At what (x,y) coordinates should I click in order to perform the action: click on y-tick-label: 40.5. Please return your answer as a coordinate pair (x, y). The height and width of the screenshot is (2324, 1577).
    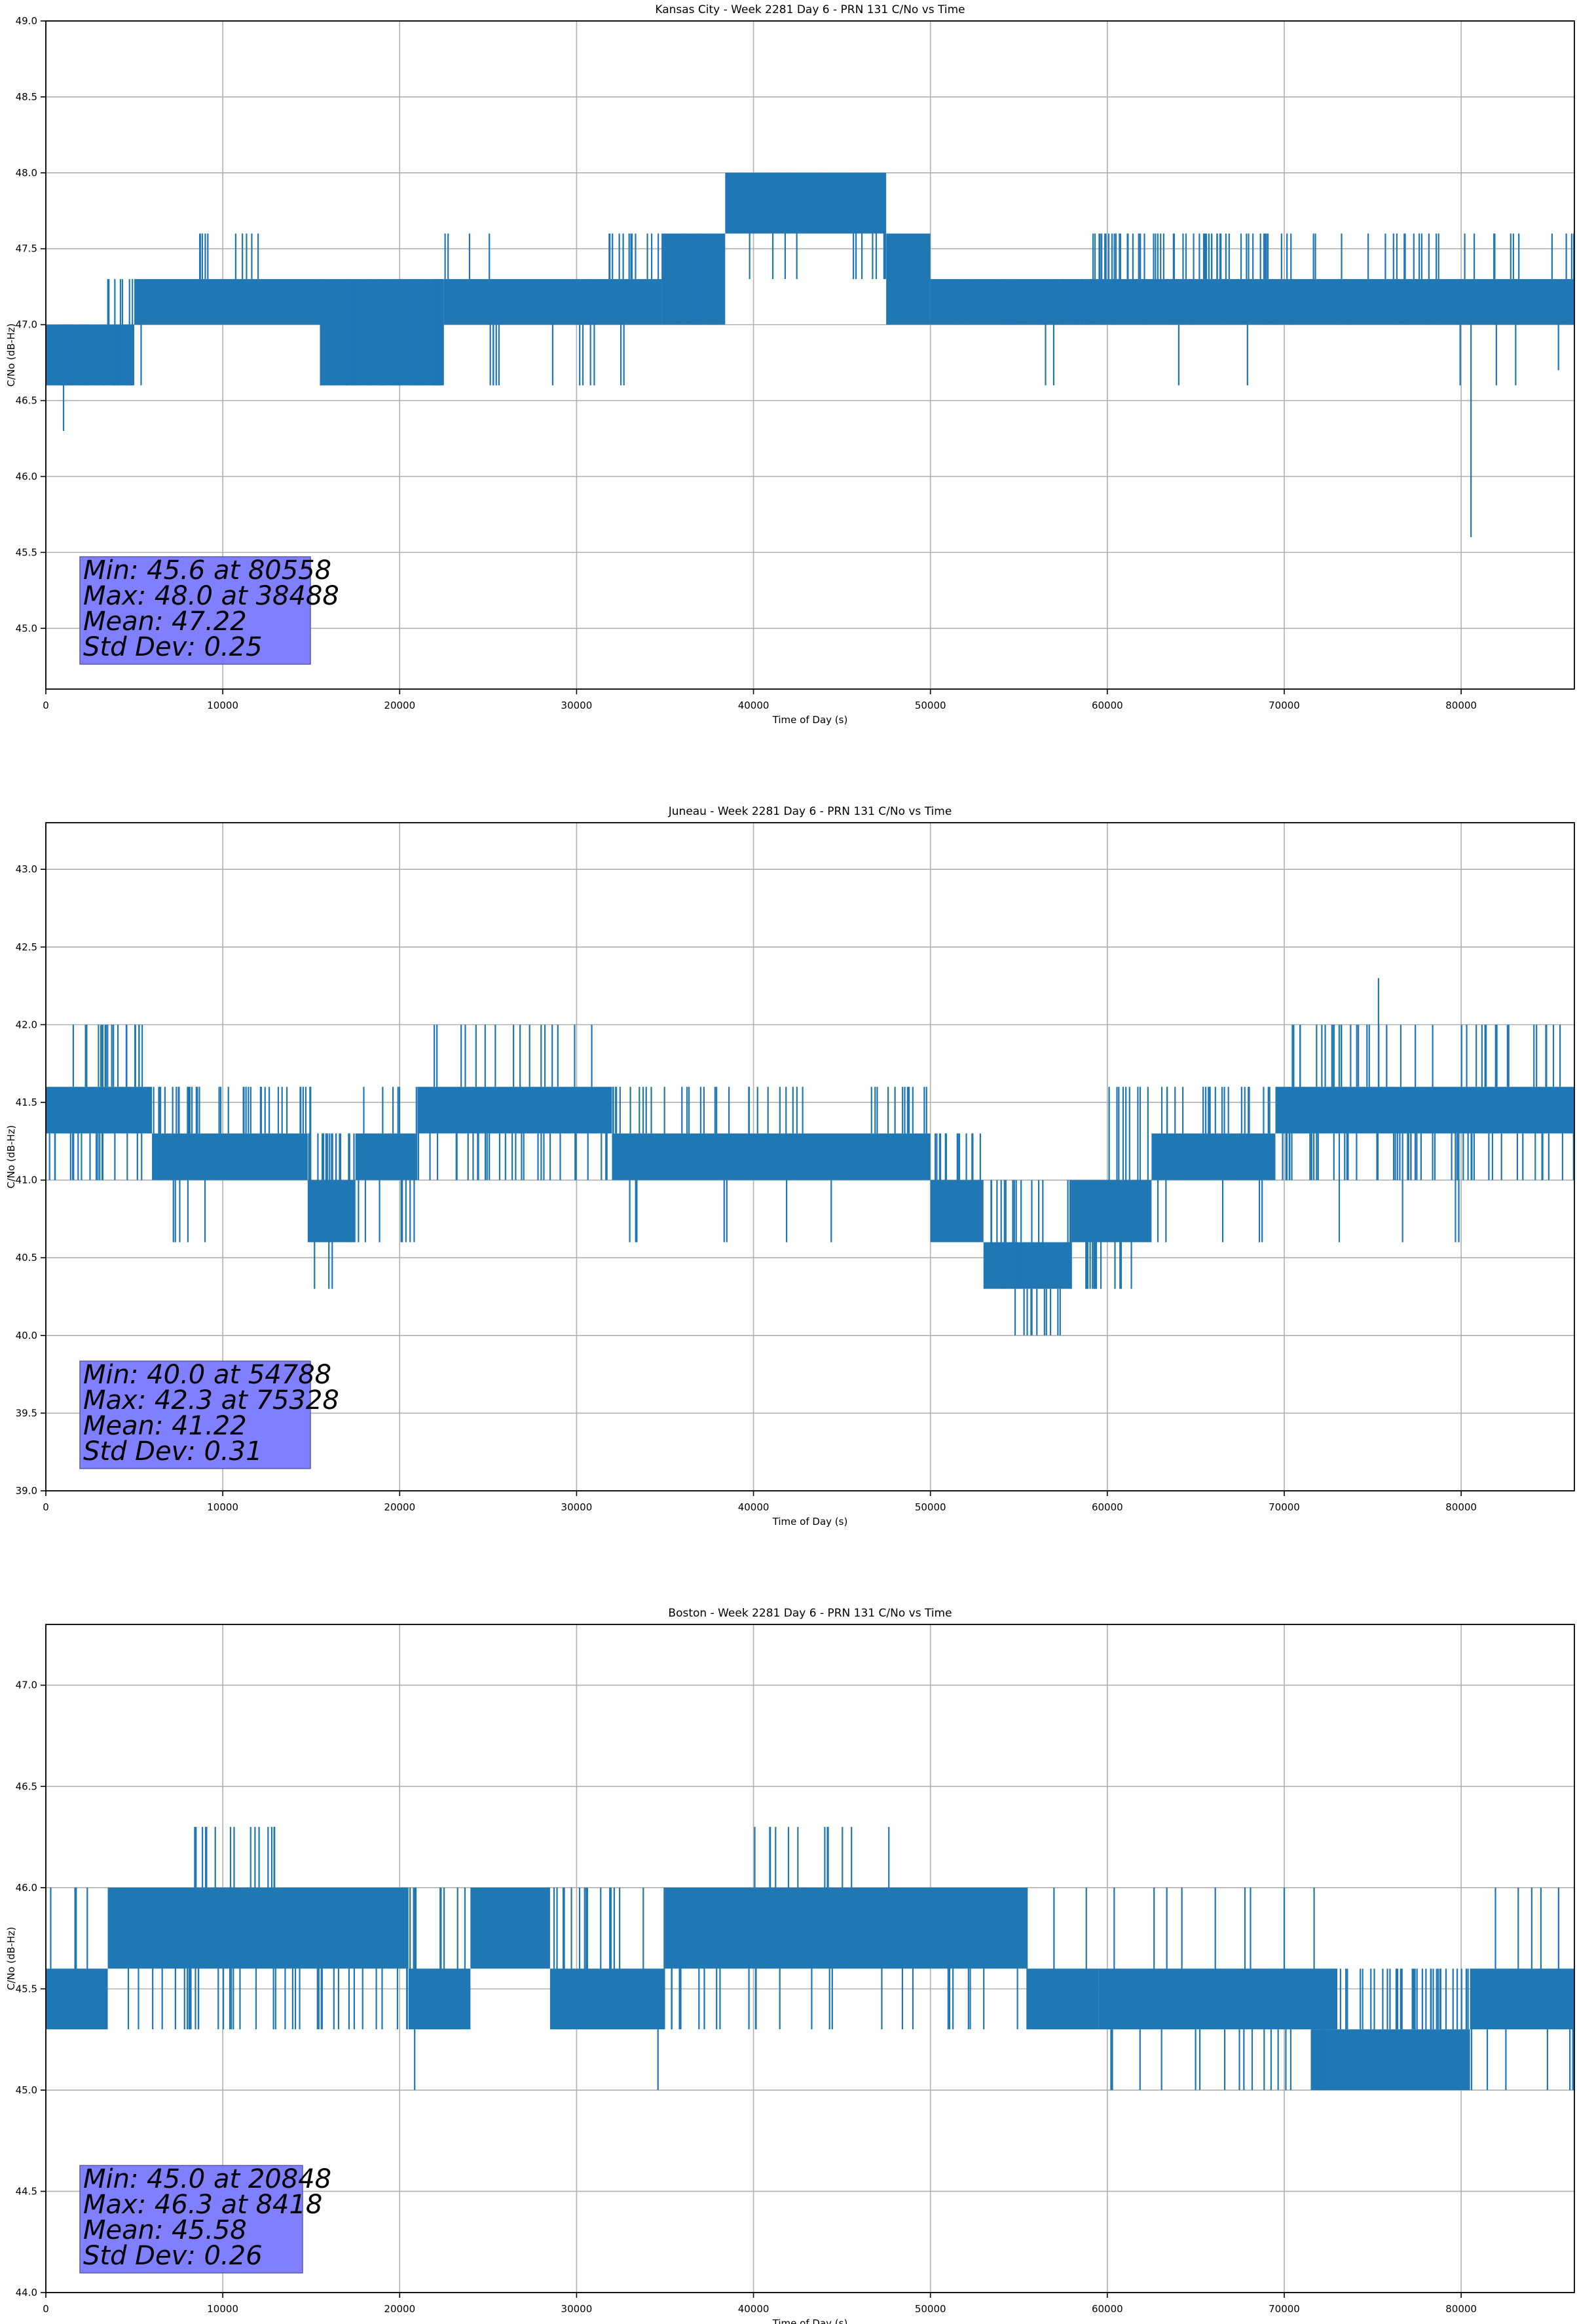
    Looking at the image, I should click on (26, 1258).